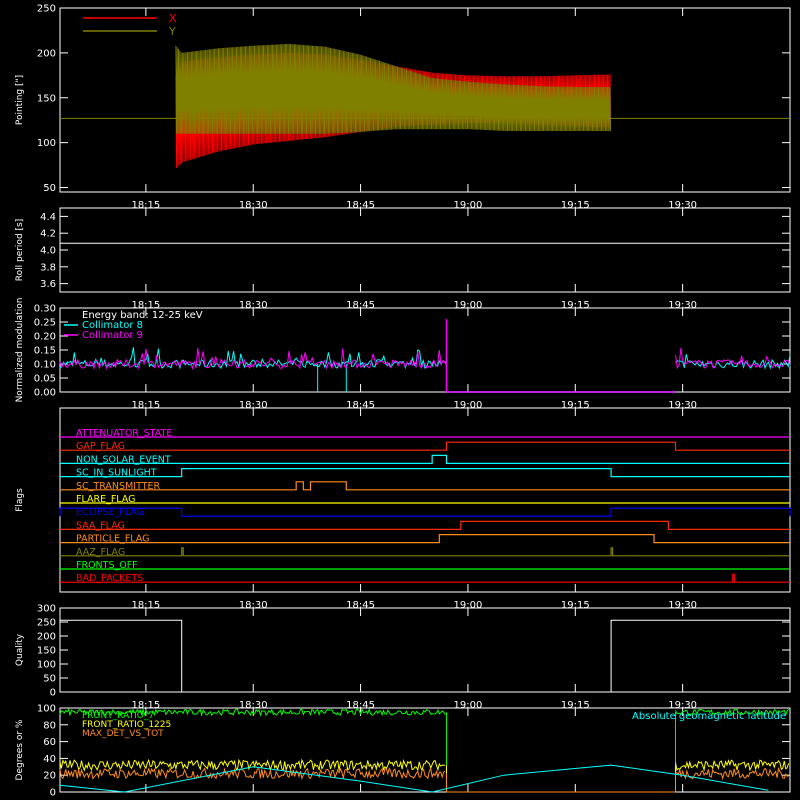 This screenshot has width=800, height=800. I want to click on panel-frame, so click(425, 250).